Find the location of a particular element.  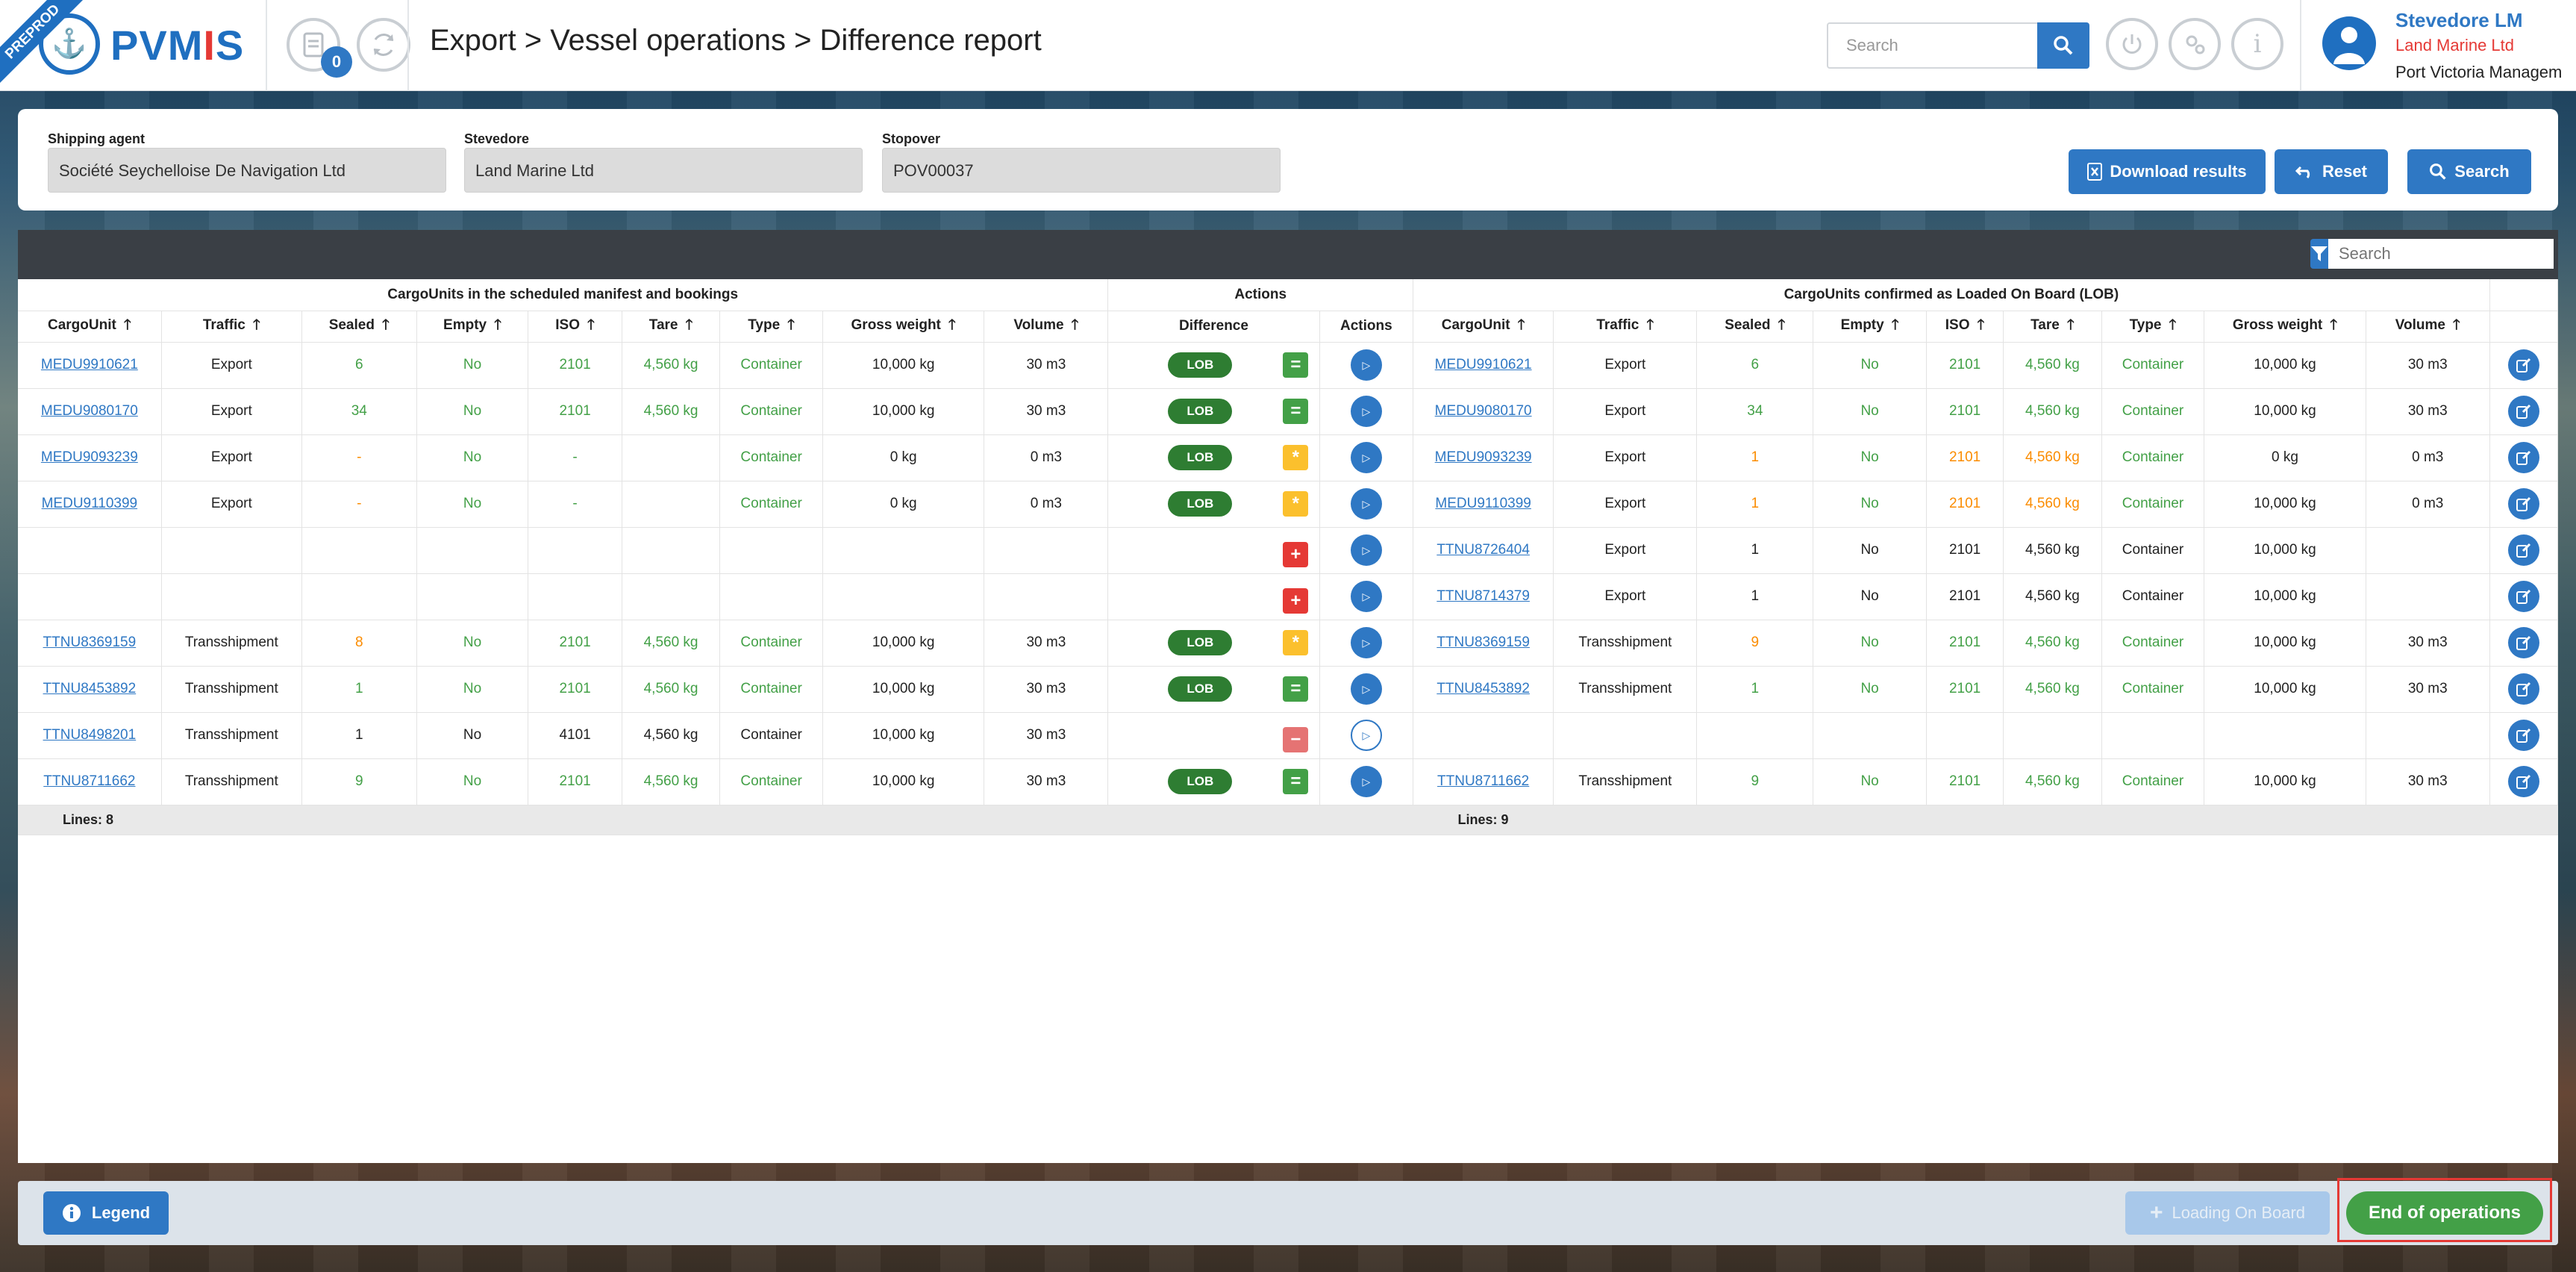

lob-cargo-unit-cell: MEDU9110399 is located at coordinates (1483, 504).